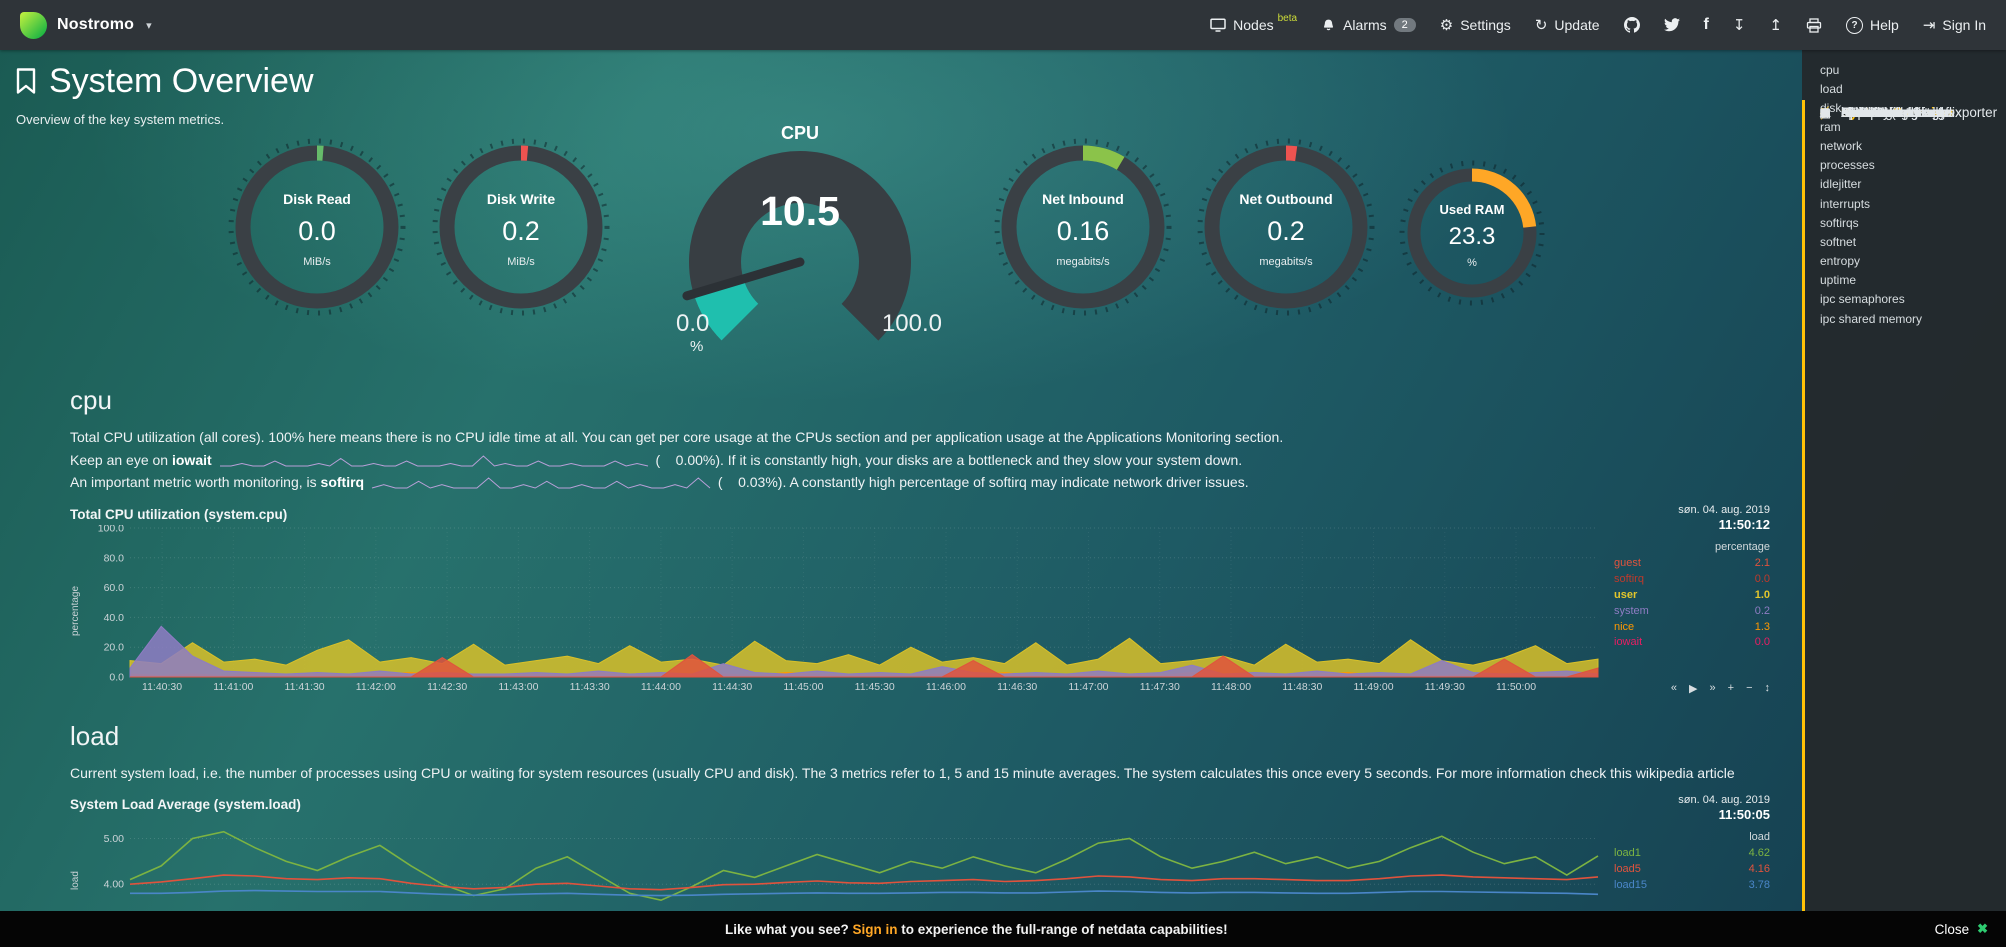 This screenshot has height=947, width=2006. I want to click on bookmark-icon, so click(26, 81).